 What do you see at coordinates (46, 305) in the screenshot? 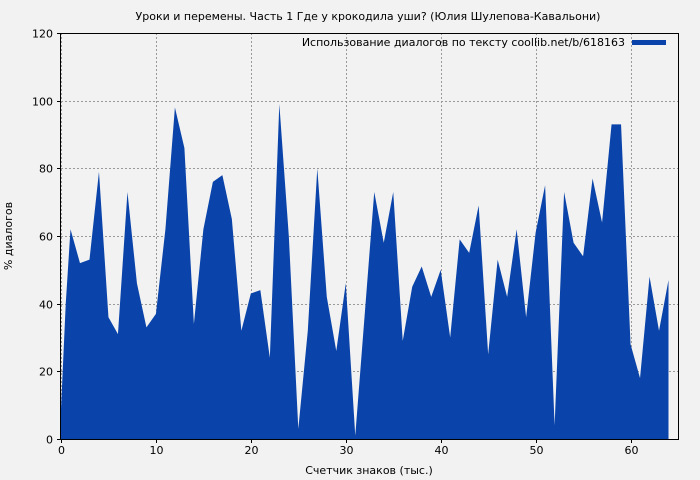
I see `y-tick-label: 40` at bounding box center [46, 305].